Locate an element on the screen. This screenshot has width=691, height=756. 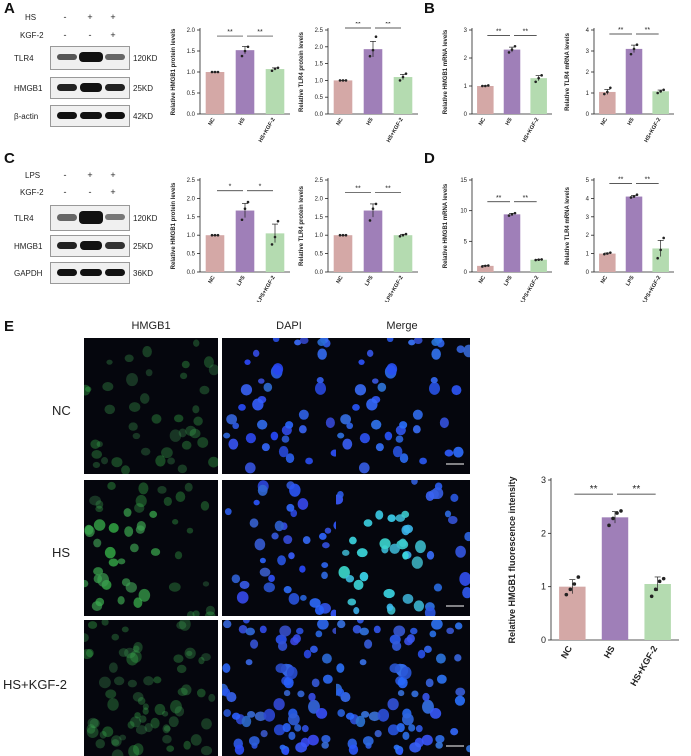
y-axis-label: Relative TLR4 mRNA levels is located at coordinates (568, 225).